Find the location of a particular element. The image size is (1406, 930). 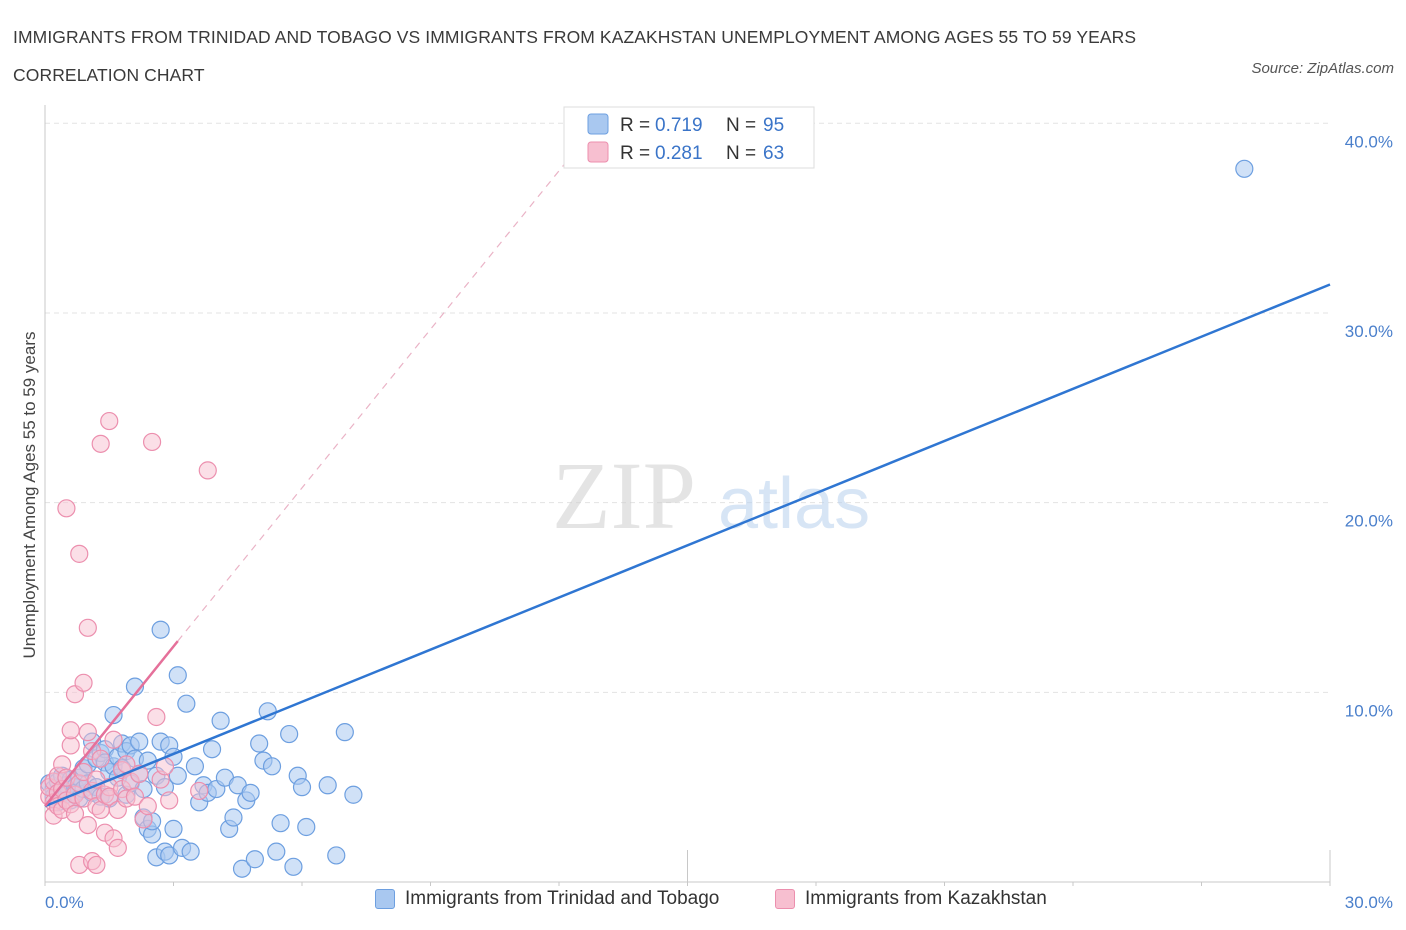

x-tick-label-max: 30.0% is located at coordinates (1369, 902).